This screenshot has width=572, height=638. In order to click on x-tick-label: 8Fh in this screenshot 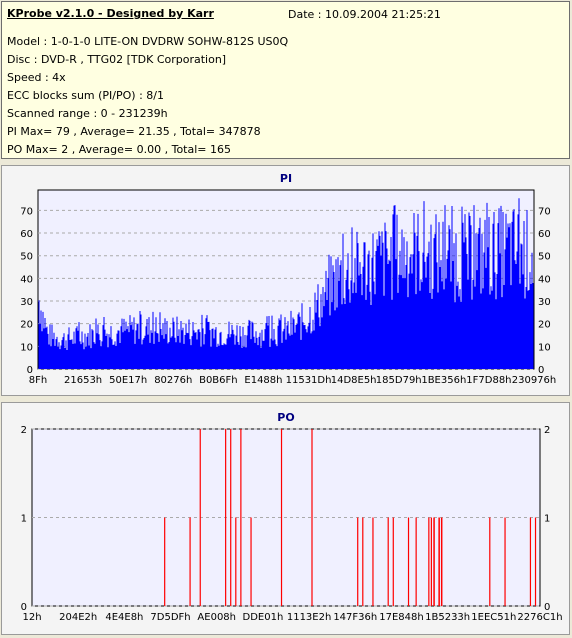, I will do `click(38, 380)`.